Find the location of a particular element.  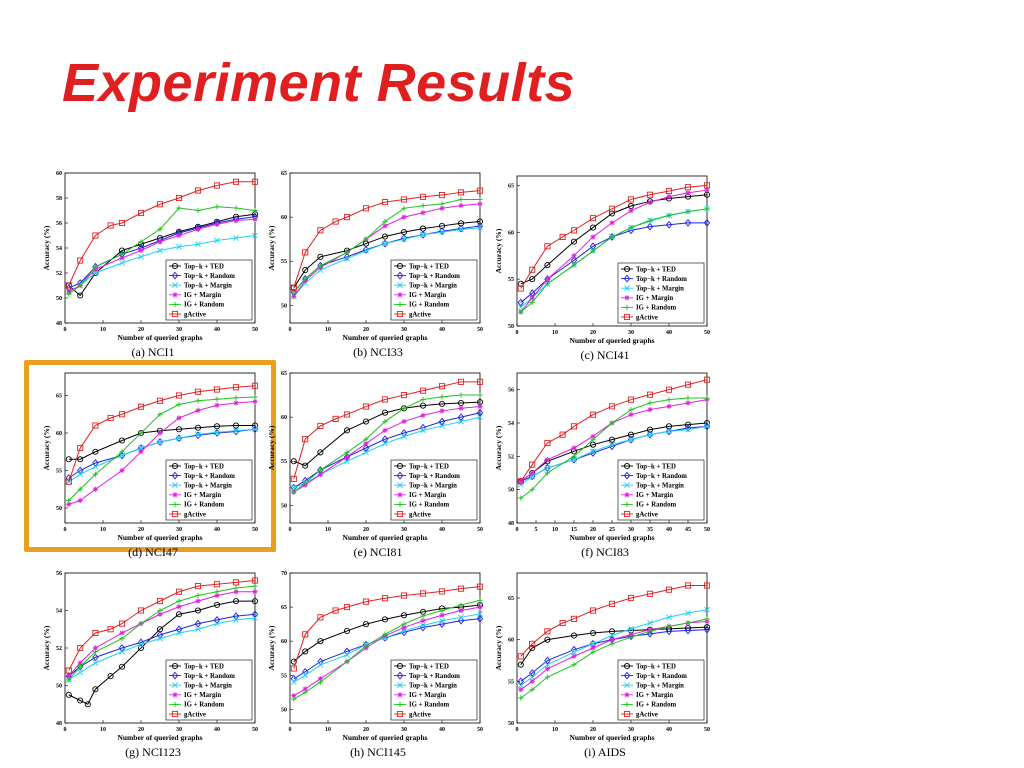

series-tedk is located at coordinates (162, 653).